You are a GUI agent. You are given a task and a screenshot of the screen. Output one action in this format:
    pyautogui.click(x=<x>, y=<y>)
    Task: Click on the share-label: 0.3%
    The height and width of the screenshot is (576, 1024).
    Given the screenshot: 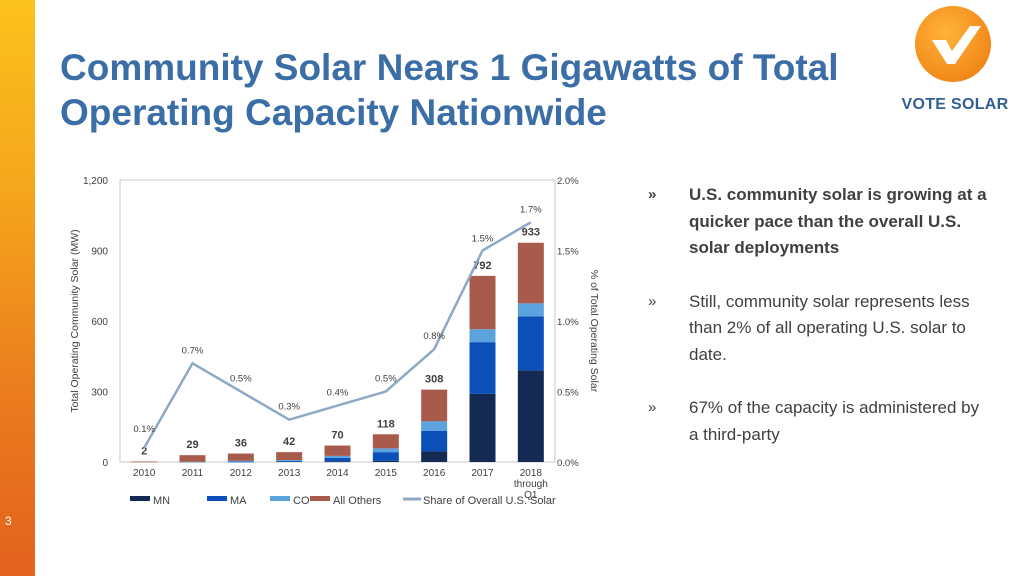 What is the action you would take?
    pyautogui.click(x=289, y=407)
    